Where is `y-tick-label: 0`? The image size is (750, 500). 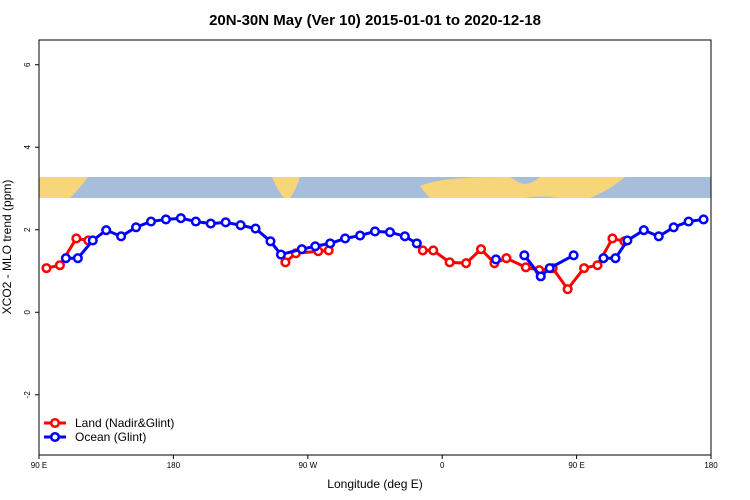 y-tick-label: 0 is located at coordinates (27, 311).